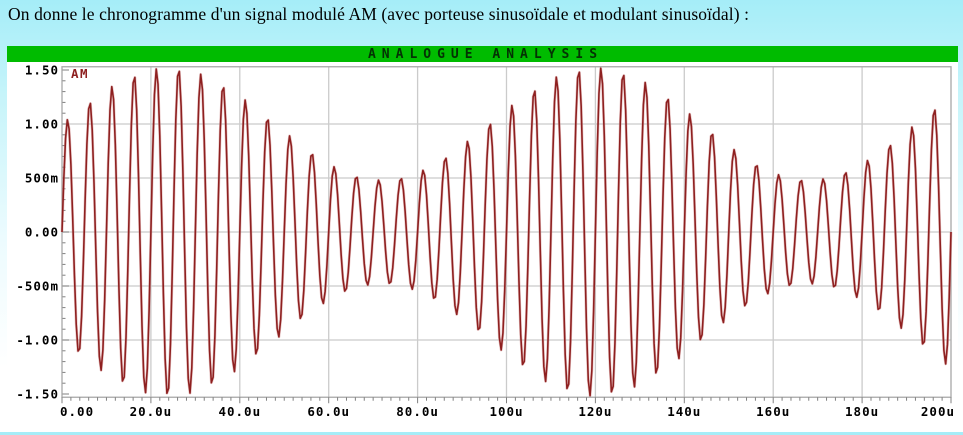 The width and height of the screenshot is (963, 435). Describe the element at coordinates (42, 70) in the screenshot. I see `svg-text: 1.50` at that location.